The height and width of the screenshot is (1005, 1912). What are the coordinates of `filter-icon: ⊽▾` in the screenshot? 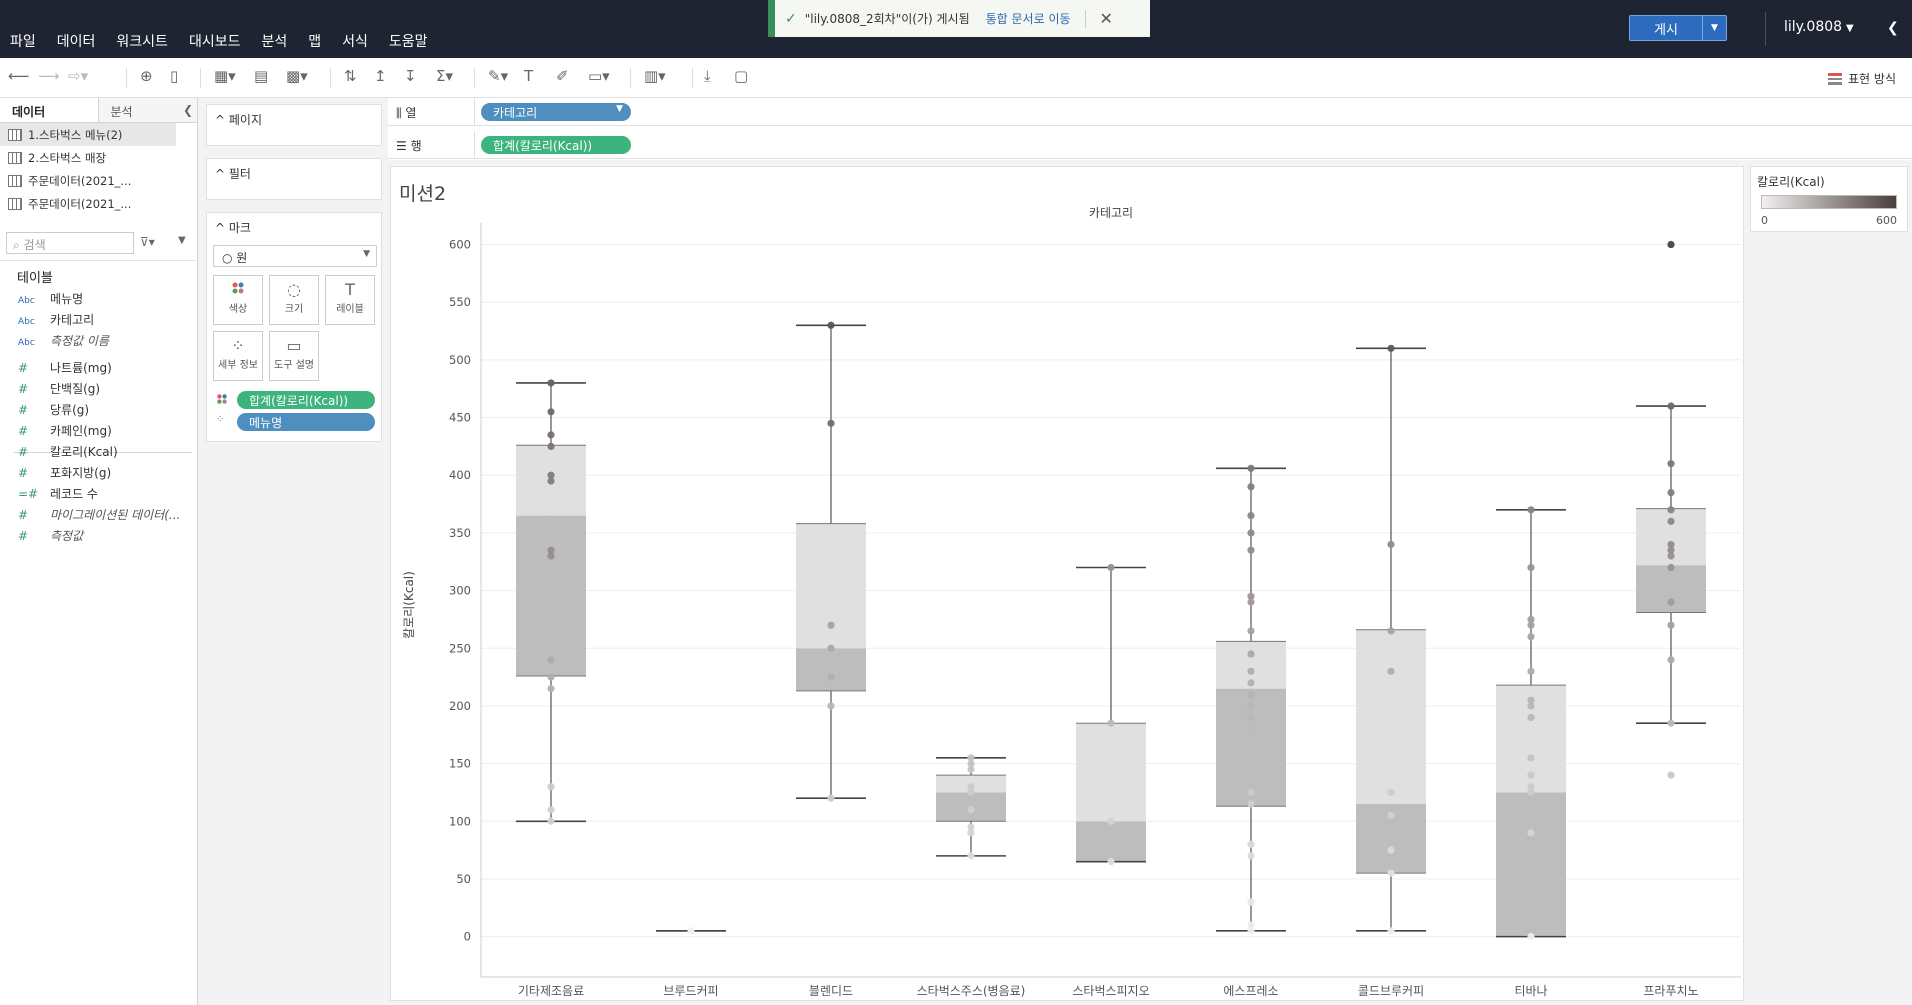 It's located at (147, 242).